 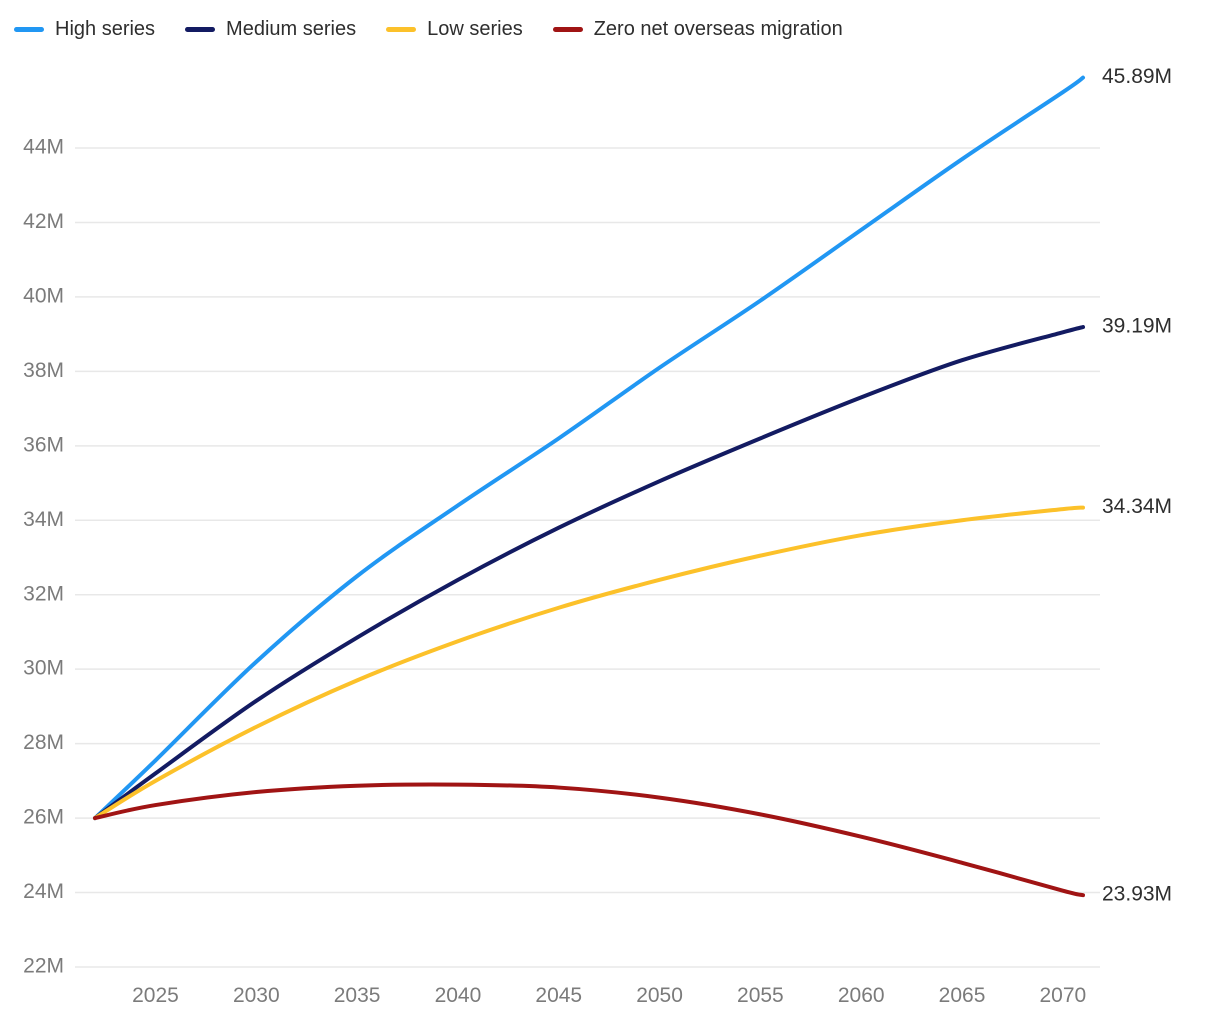 What do you see at coordinates (155, 995) in the screenshot?
I see `x-tick-label: 2025` at bounding box center [155, 995].